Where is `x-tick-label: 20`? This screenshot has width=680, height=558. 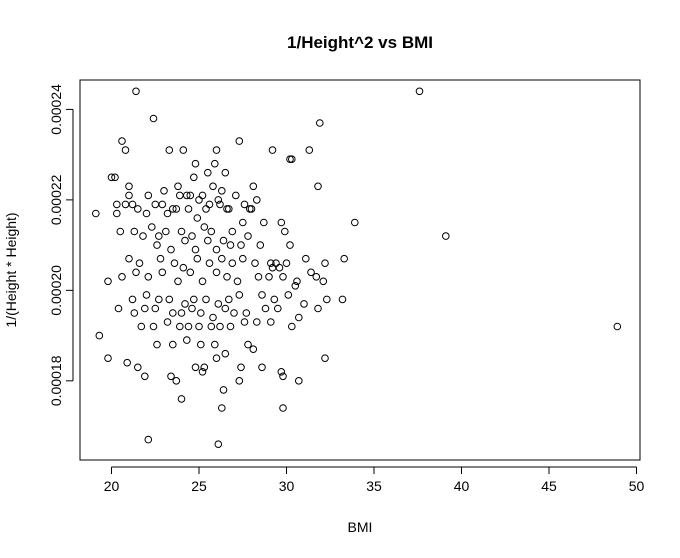 x-tick-label: 20 is located at coordinates (112, 486).